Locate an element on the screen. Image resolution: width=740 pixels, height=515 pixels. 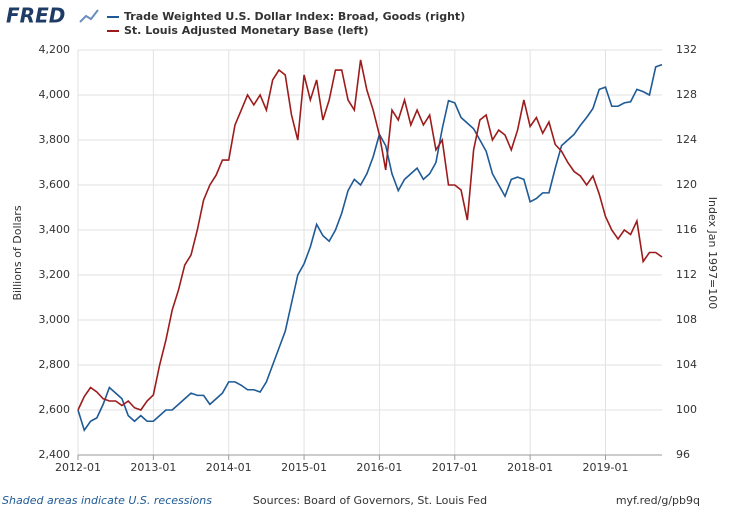
y-tick-label: 2,600 is located at coordinates (55, 409).